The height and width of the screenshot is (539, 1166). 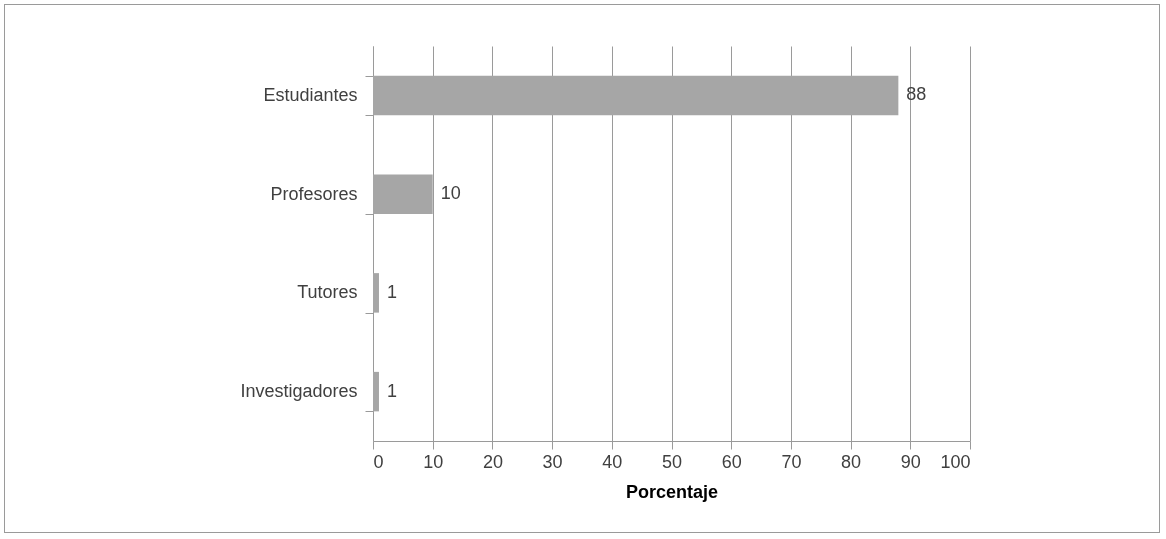 I want to click on x-tick-label: 90, so click(x=910, y=461).